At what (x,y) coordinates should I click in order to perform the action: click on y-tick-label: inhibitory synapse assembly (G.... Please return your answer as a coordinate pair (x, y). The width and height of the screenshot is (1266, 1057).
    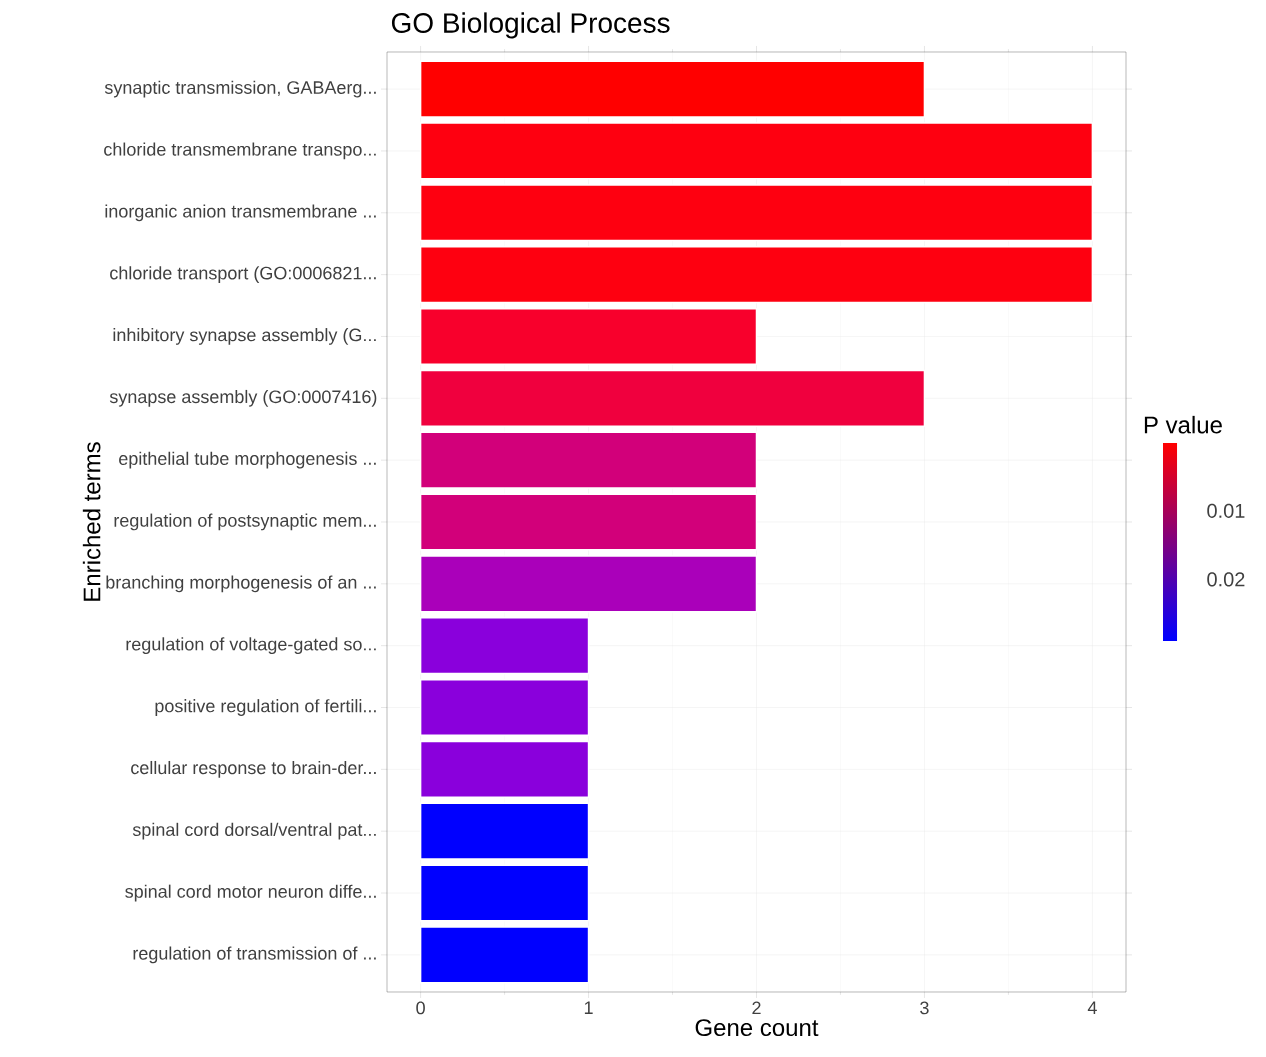
    Looking at the image, I should click on (244, 336).